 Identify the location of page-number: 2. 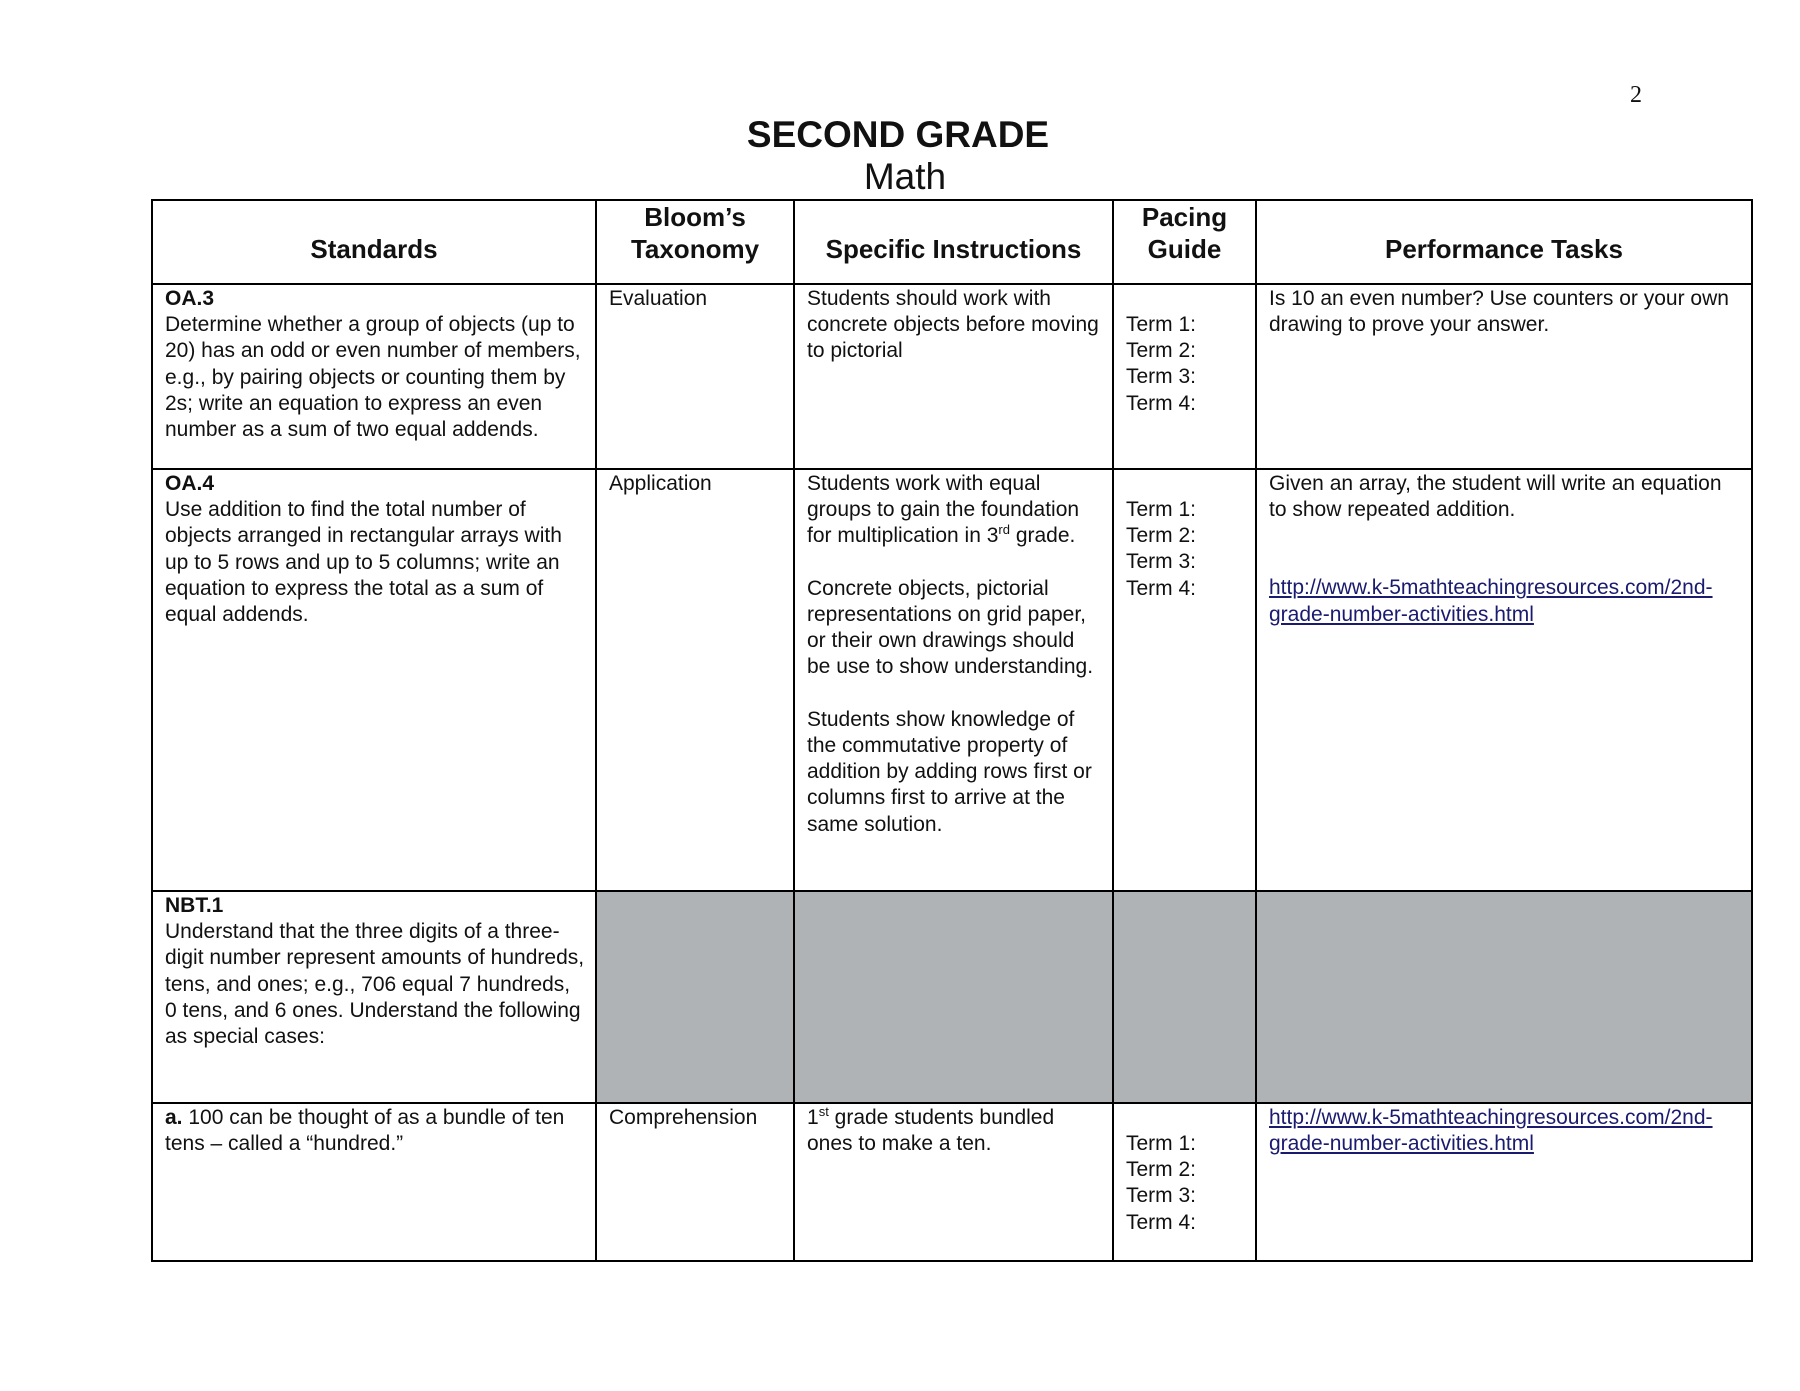
(1636, 95).